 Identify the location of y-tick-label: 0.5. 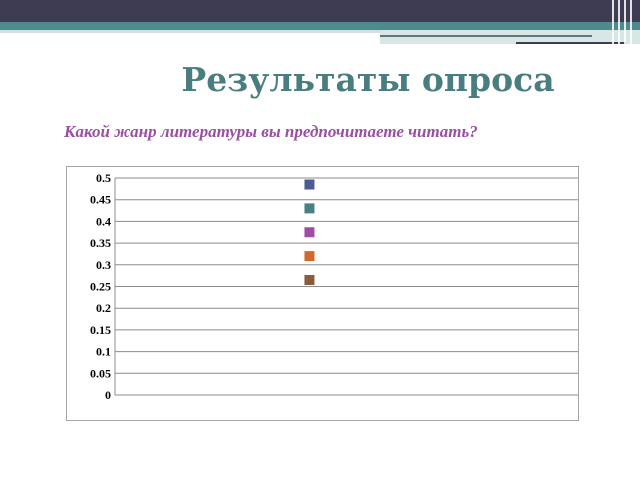
(103, 178).